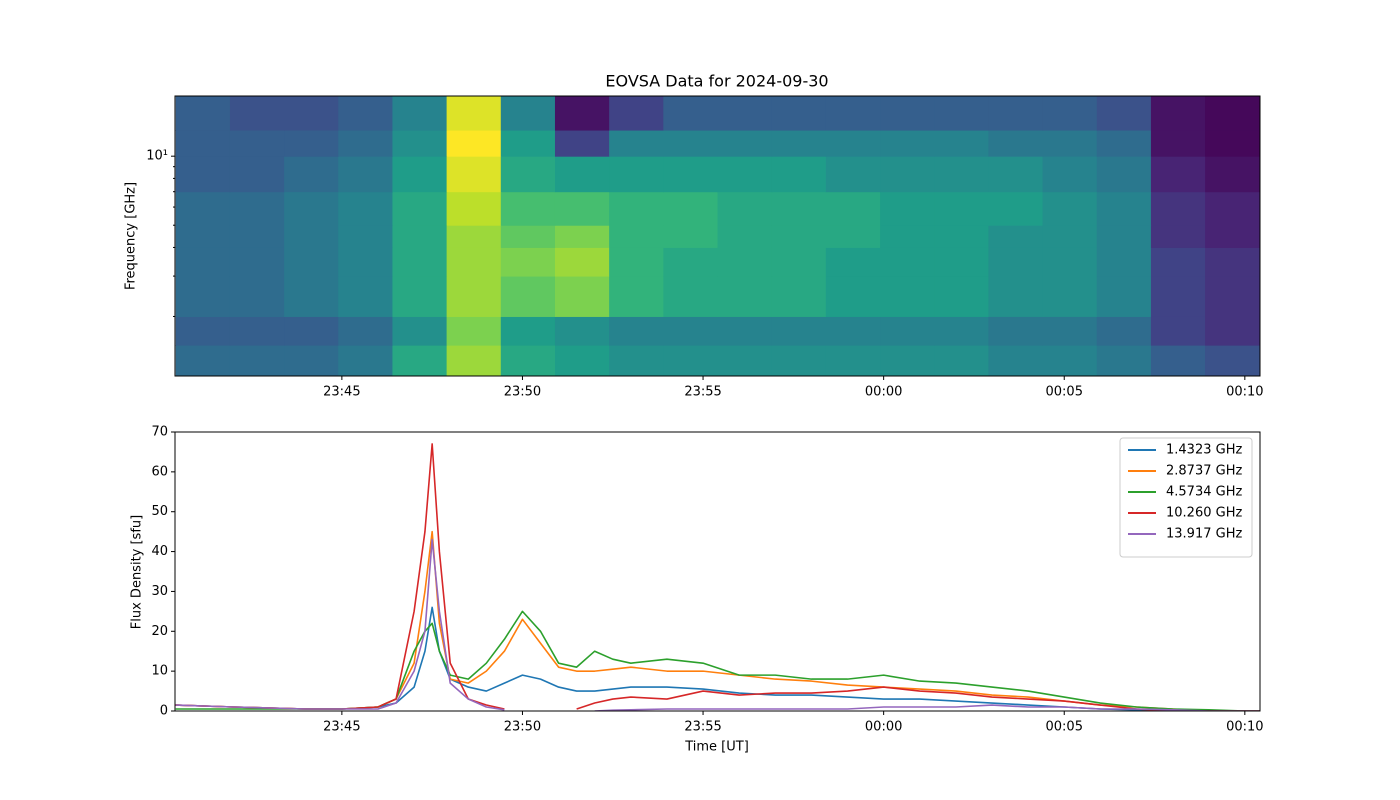  What do you see at coordinates (159, 551) in the screenshot?
I see `y-tick-label: 40` at bounding box center [159, 551].